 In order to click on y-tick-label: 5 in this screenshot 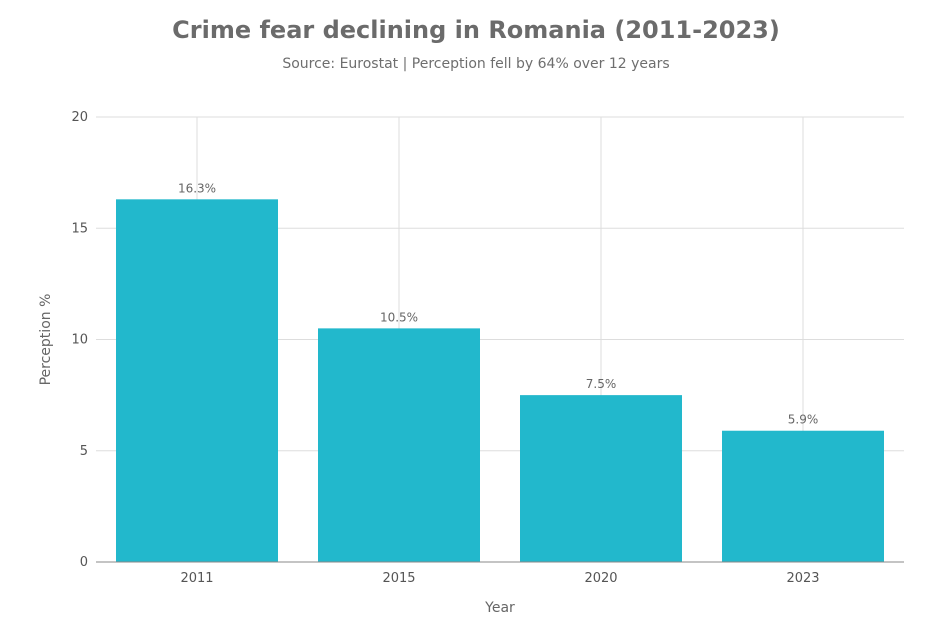, I will do `click(84, 451)`.